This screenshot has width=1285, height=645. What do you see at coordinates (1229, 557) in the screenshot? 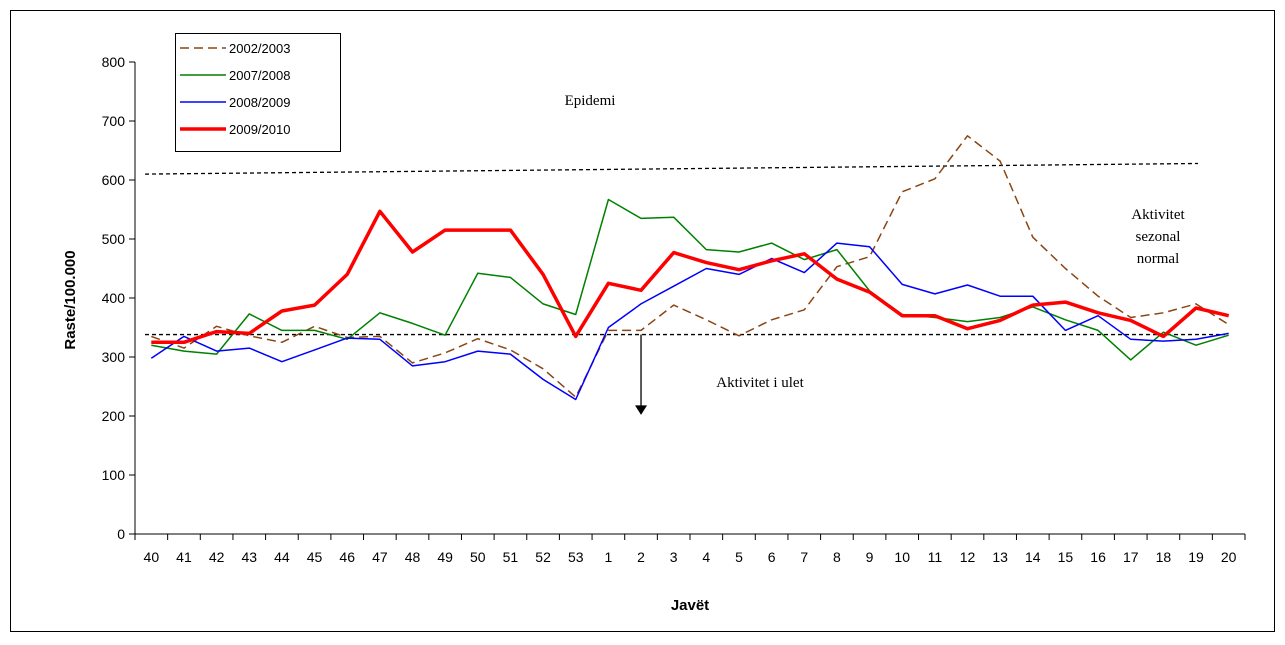
I see `x-tick-label: 20` at bounding box center [1229, 557].